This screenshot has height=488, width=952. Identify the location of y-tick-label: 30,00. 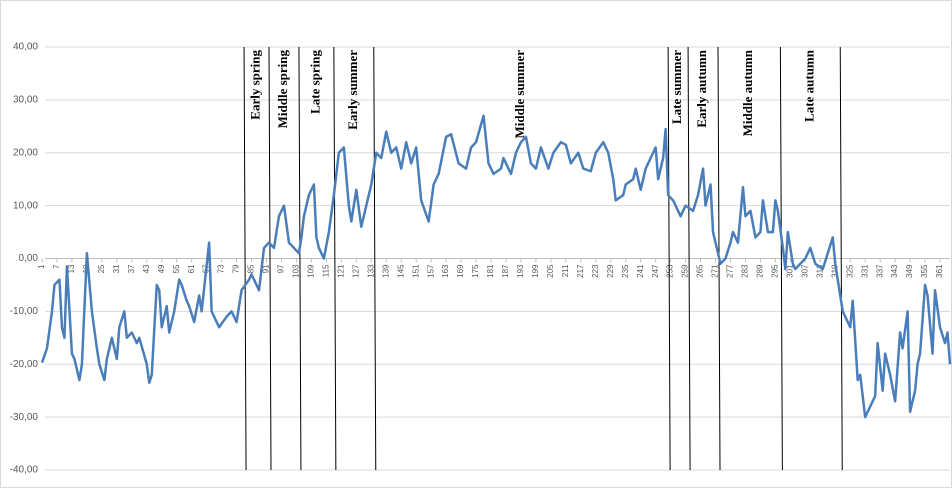
(25, 100).